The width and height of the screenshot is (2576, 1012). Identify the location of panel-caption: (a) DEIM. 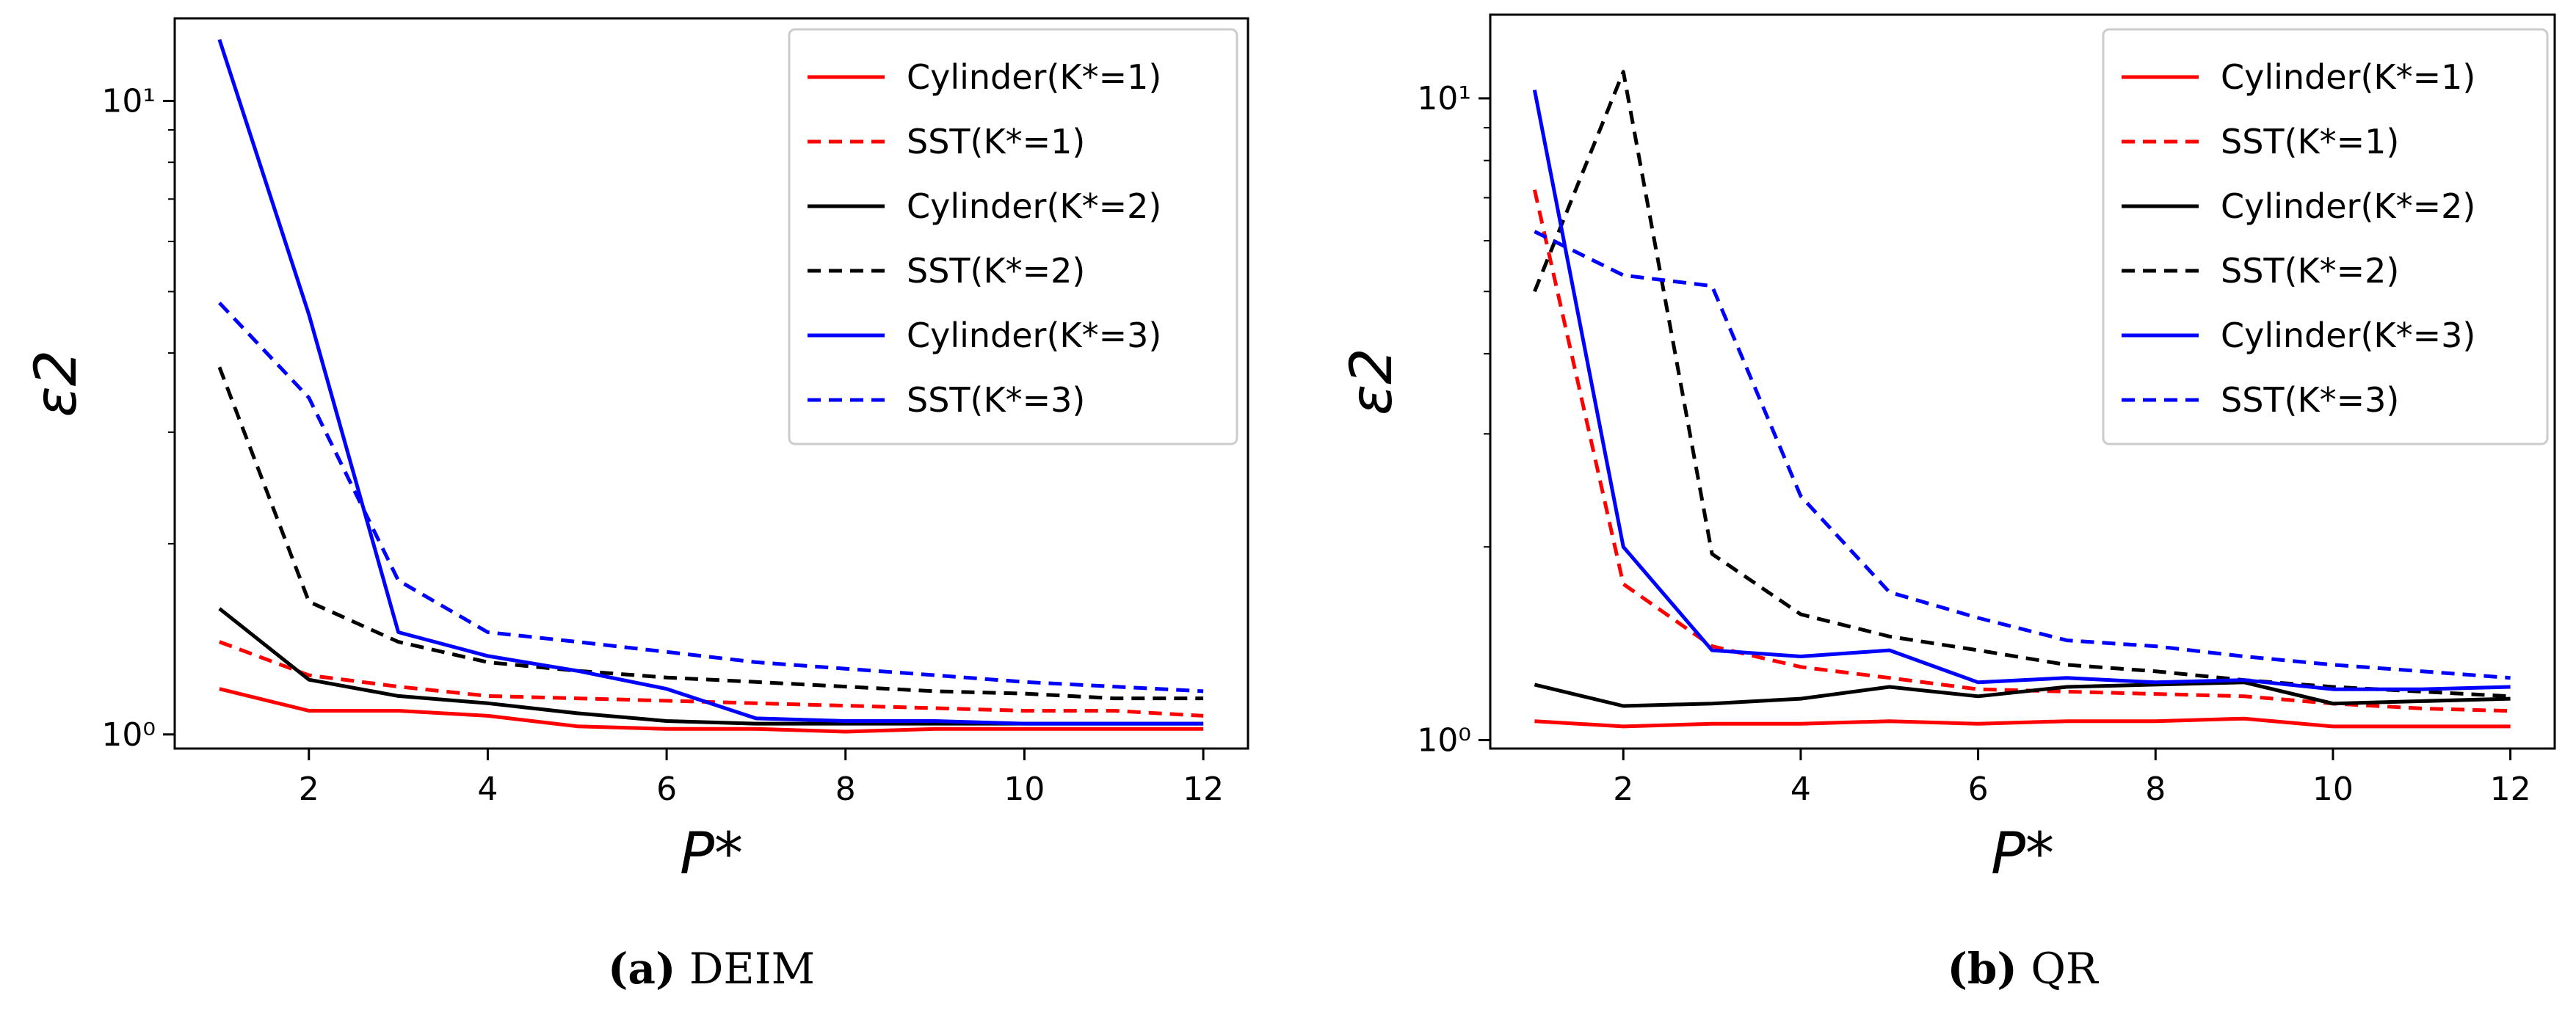
(712, 969).